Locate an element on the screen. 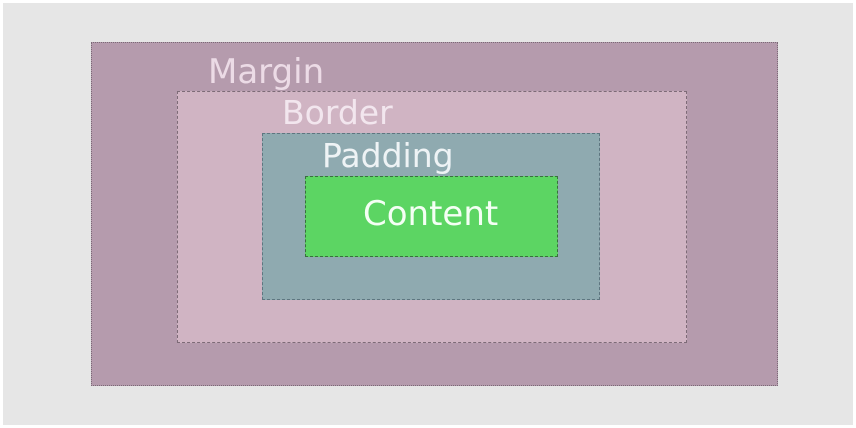 The image size is (856, 428). padding-label: Padding is located at coordinates (388, 155).